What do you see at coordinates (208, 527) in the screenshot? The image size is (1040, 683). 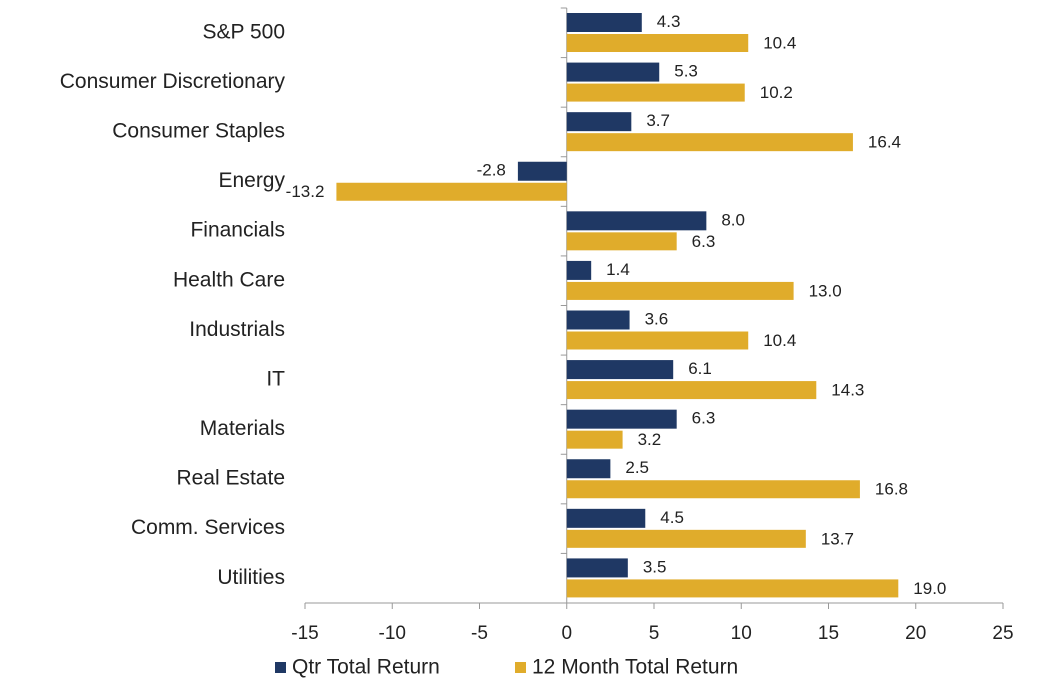 I see `category-label: Comm. Services` at bounding box center [208, 527].